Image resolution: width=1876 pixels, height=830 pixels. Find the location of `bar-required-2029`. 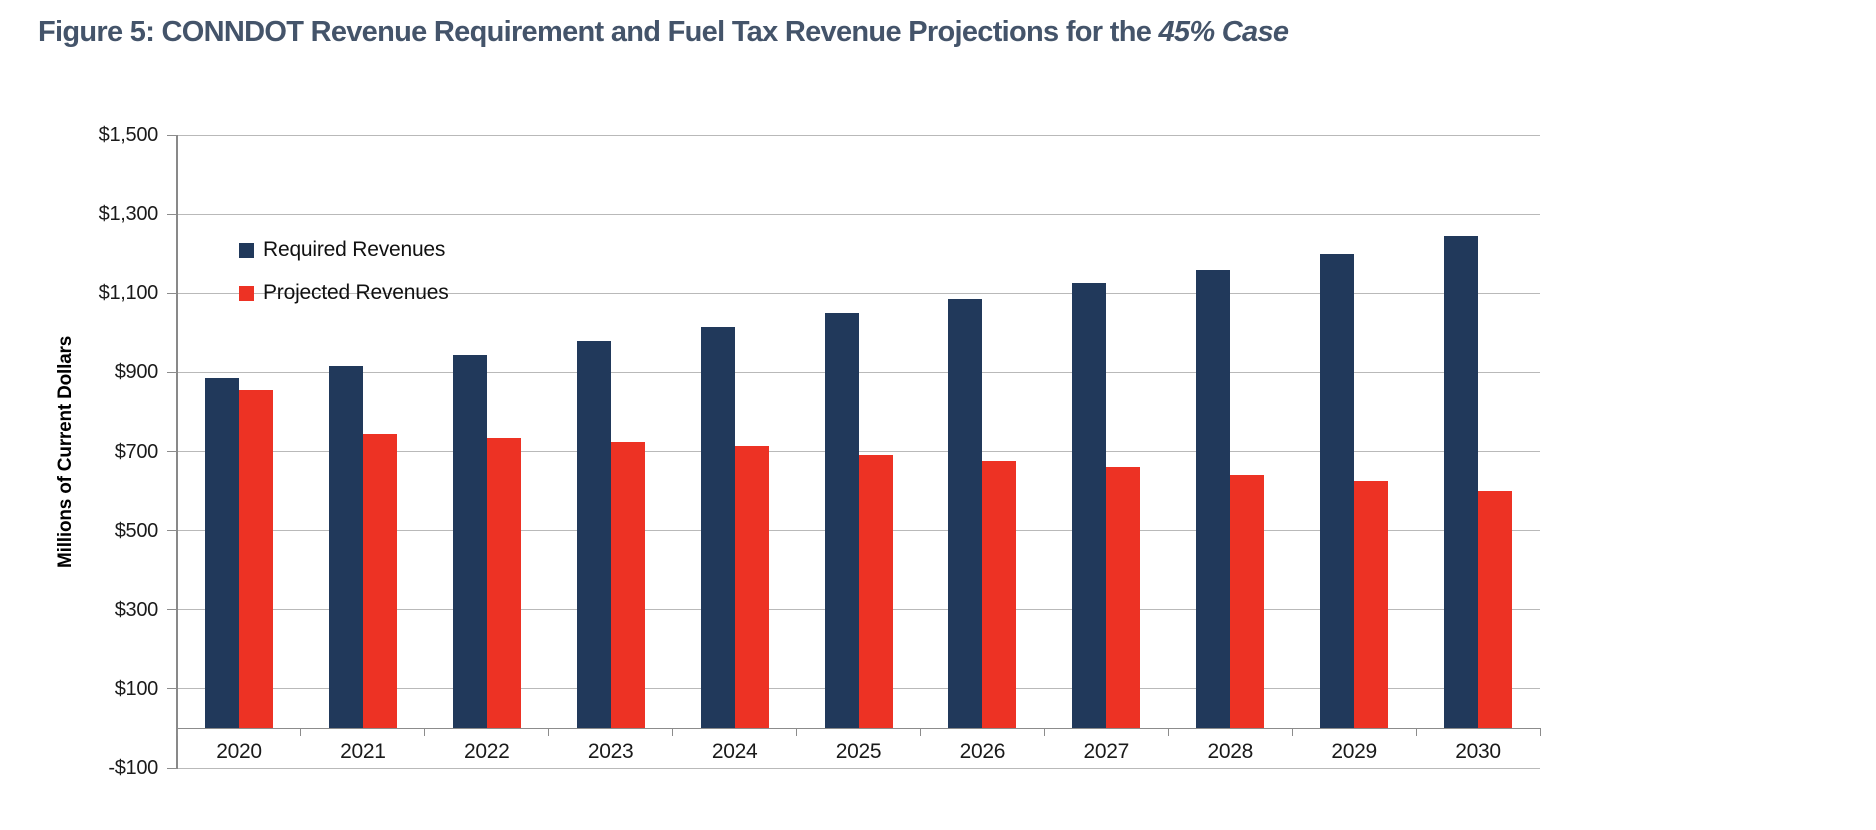

bar-required-2029 is located at coordinates (1337, 491).